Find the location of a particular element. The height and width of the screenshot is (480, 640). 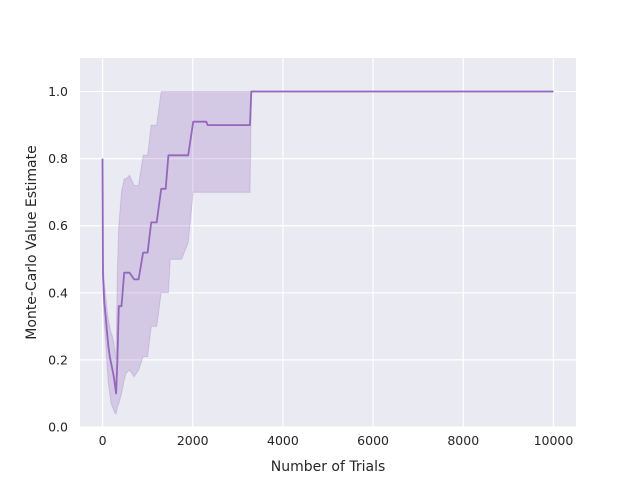

x-tick-label: 8000 is located at coordinates (463, 440).